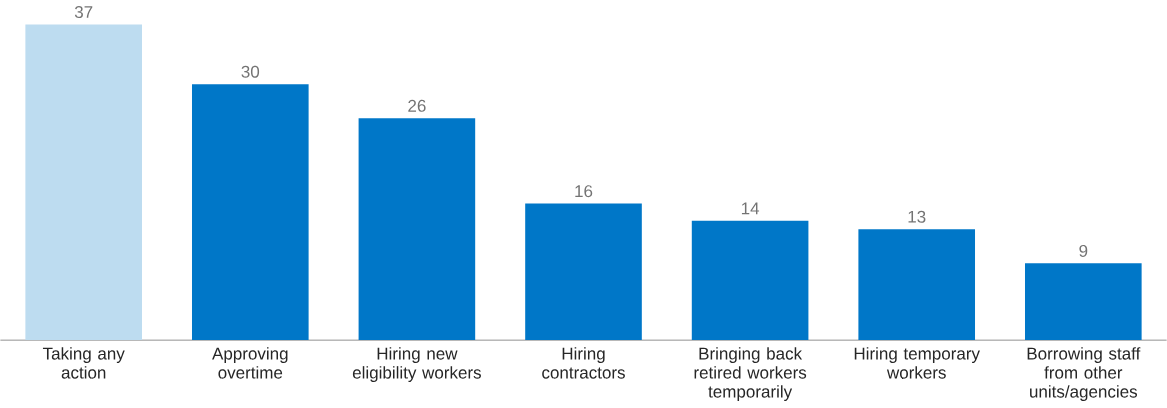  What do you see at coordinates (917, 363) in the screenshot?
I see `x-tick-label: Hiring temporary workers` at bounding box center [917, 363].